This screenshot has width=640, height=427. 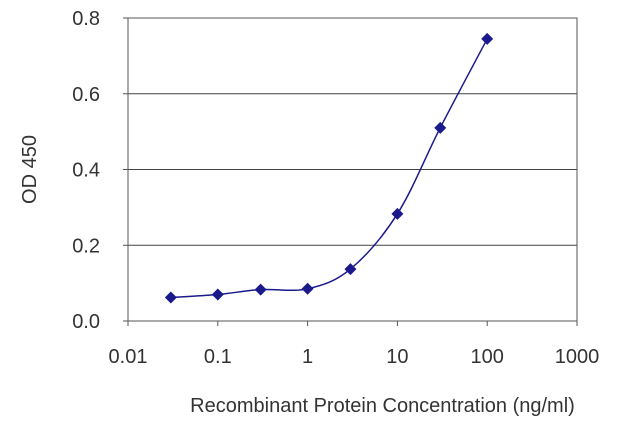 What do you see at coordinates (397, 357) in the screenshot?
I see `x-tick-label: 10` at bounding box center [397, 357].